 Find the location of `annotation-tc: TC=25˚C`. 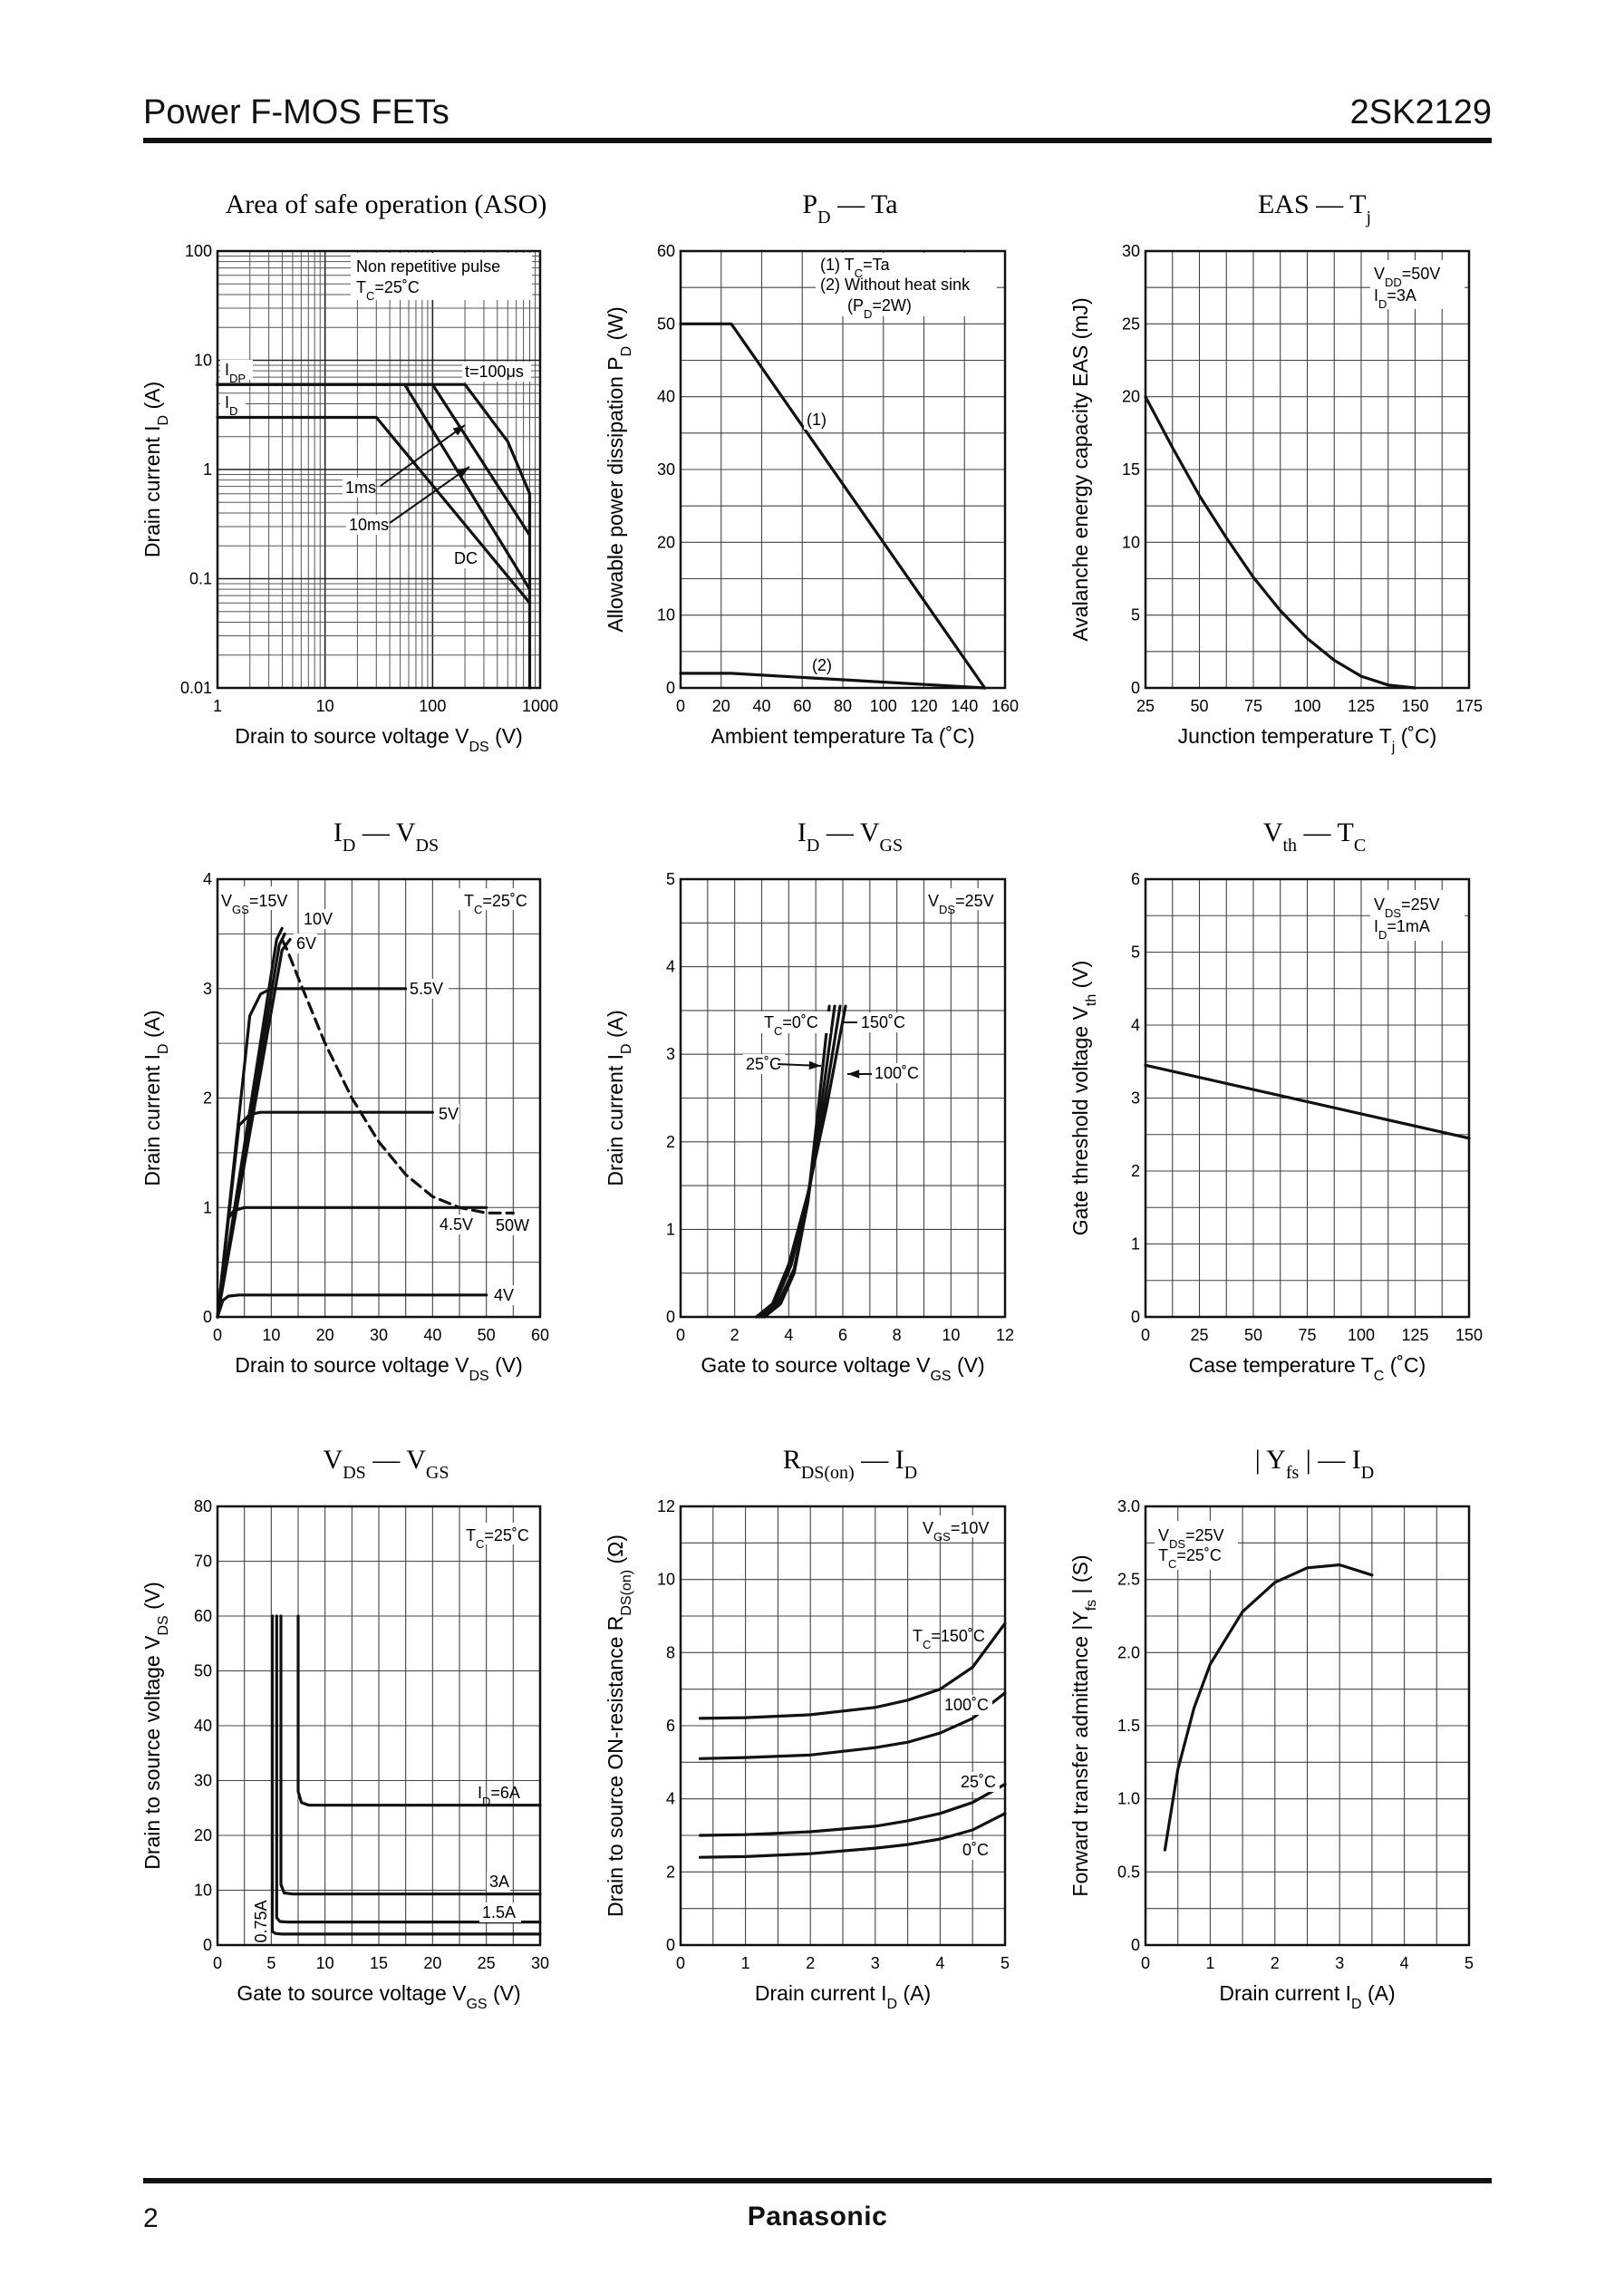

annotation-tc: TC=25˚C is located at coordinates (1190, 1558).